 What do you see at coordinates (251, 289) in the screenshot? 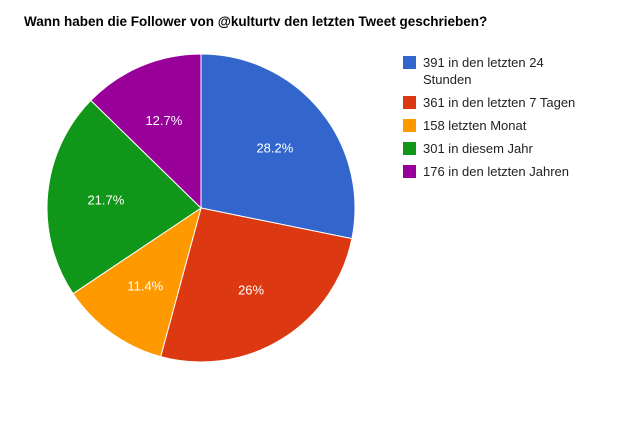
I see `slice-label-2: 26%` at bounding box center [251, 289].